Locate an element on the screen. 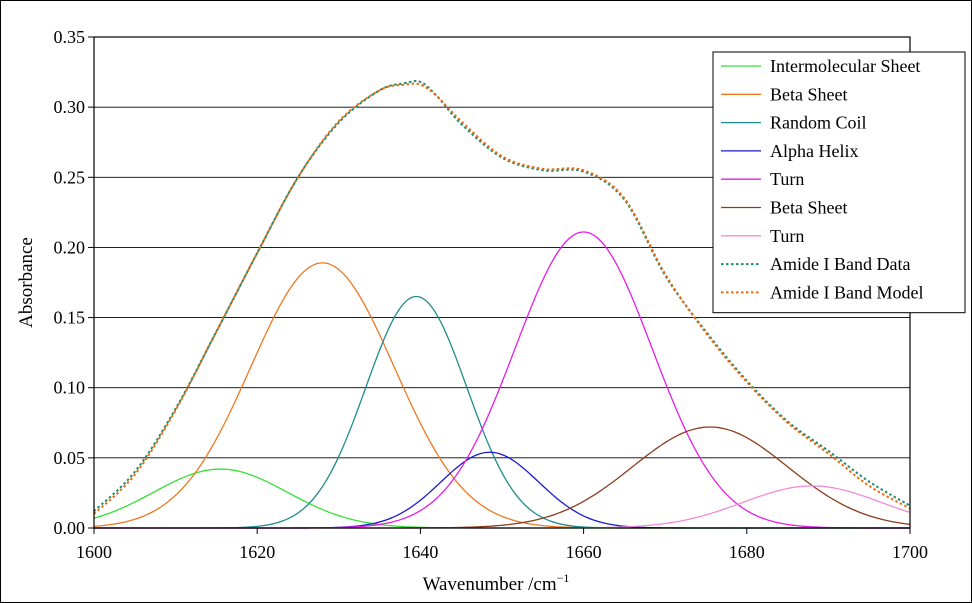 The height and width of the screenshot is (603, 972). legend-label: Random Coil is located at coordinates (818, 123).